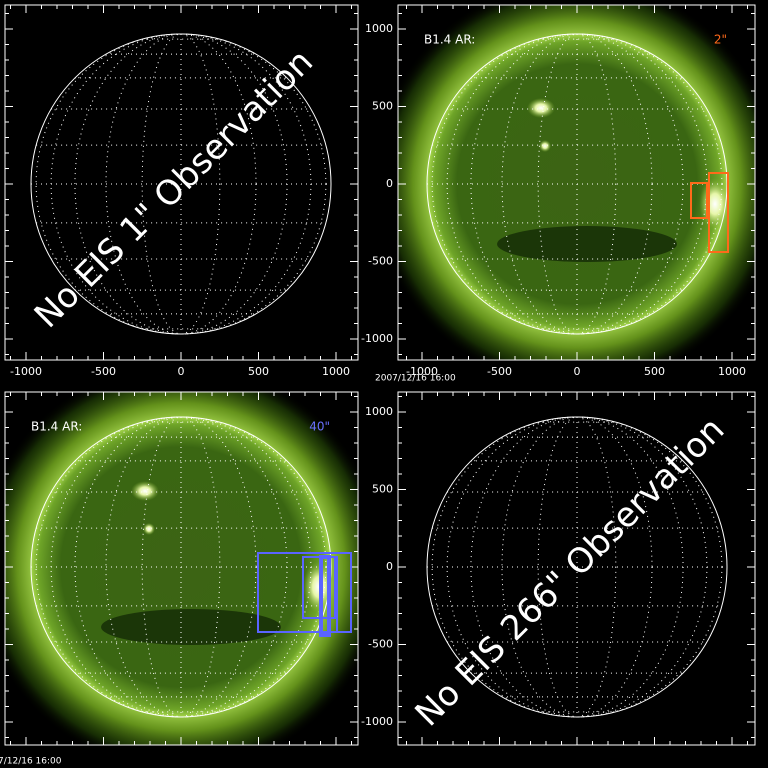 Image resolution: width=768 pixels, height=768 pixels. What do you see at coordinates (31, 762) in the screenshot?
I see `timestamp: 7/12/16 16:00` at bounding box center [31, 762].